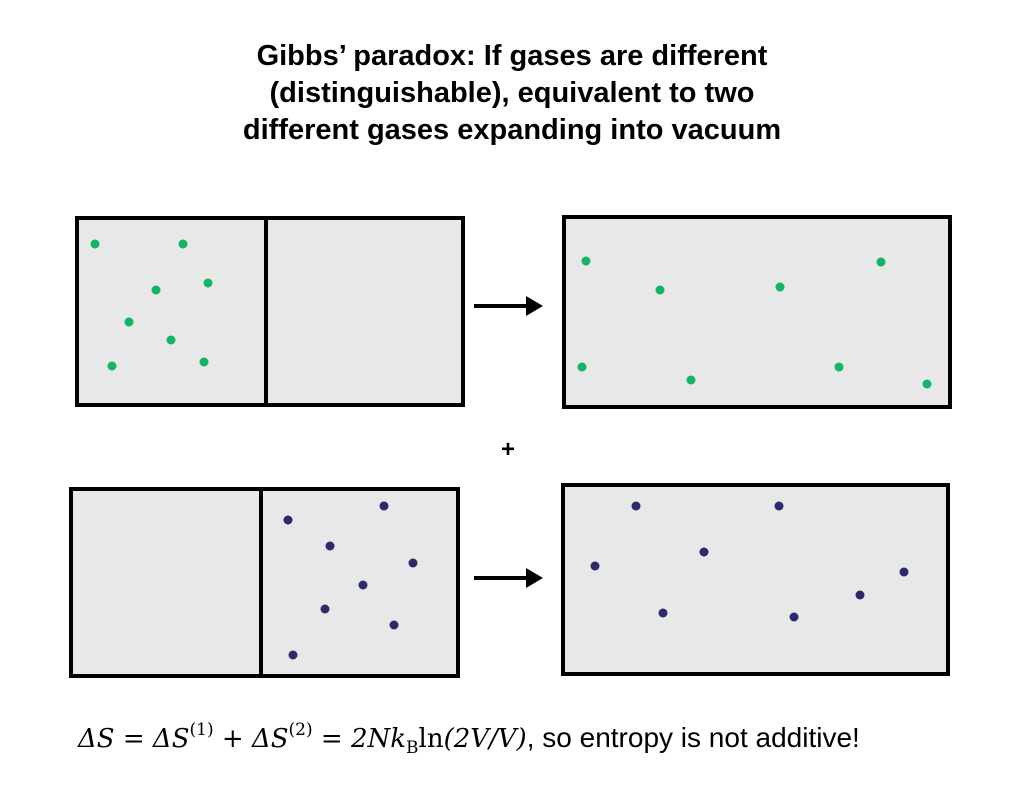 This screenshot has width=1024, height=791. What do you see at coordinates (754, 322) in the screenshot?
I see `gas1-final-particles` at bounding box center [754, 322].